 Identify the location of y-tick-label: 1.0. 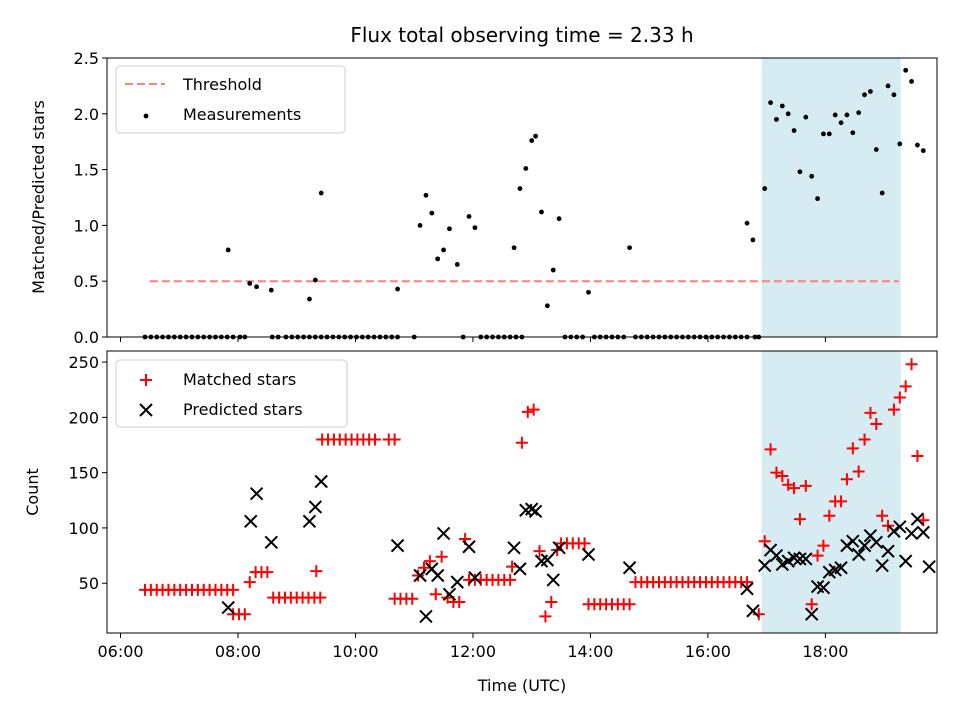
(86, 225).